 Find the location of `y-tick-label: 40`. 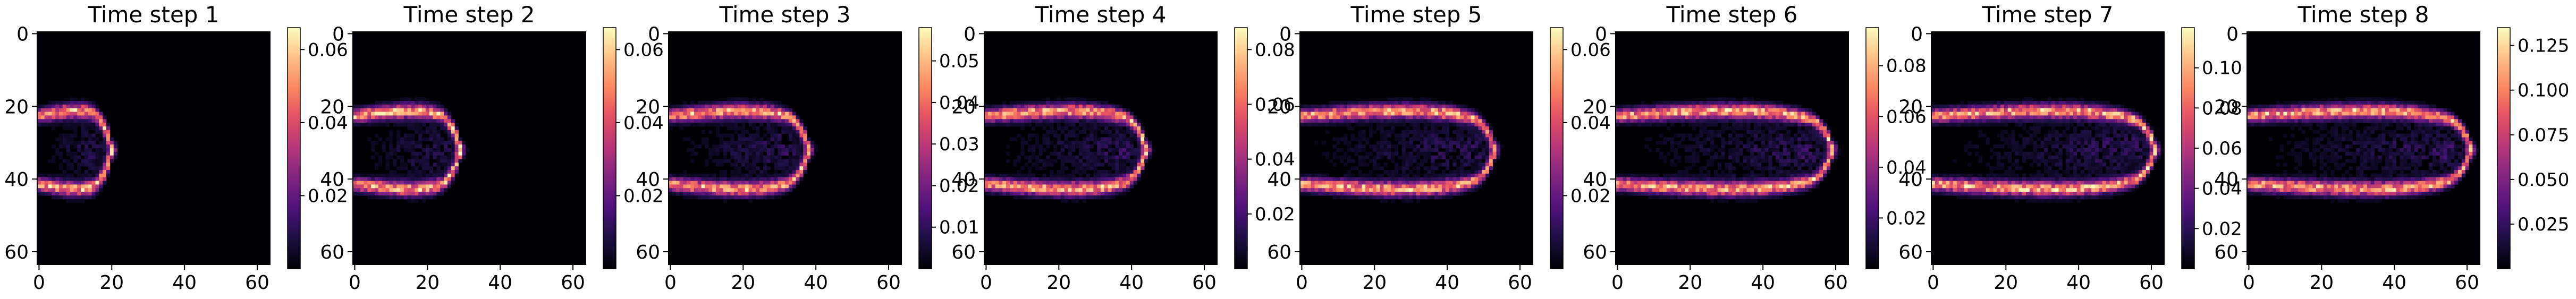

y-tick-label: 40 is located at coordinates (1279, 180).